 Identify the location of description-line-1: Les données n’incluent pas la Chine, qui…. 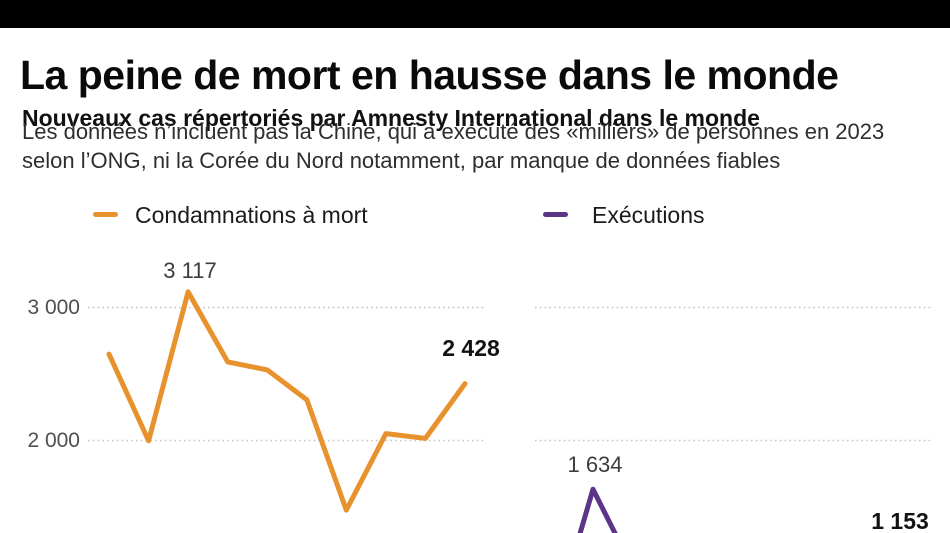
(453, 131).